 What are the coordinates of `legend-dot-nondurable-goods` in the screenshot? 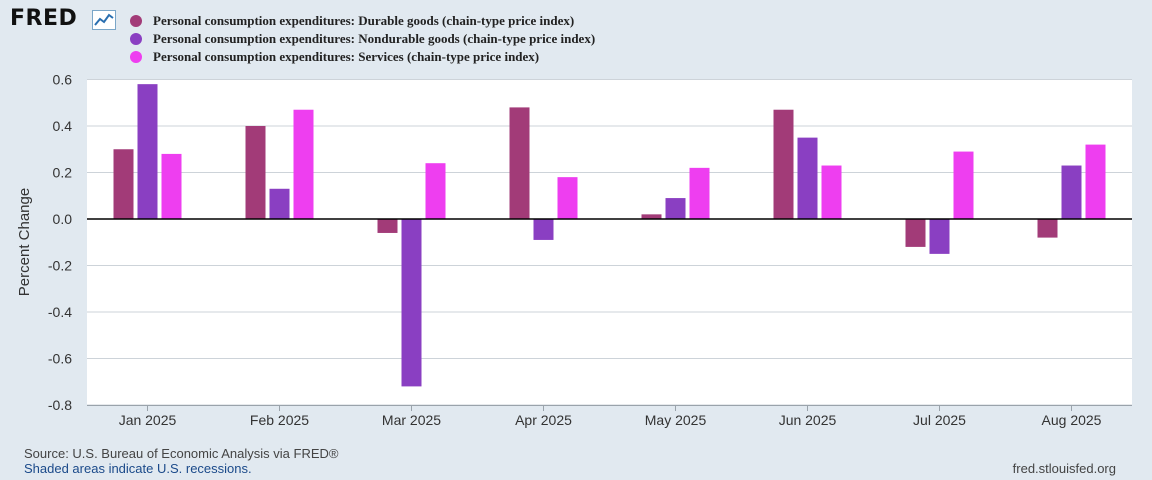 It's located at (136, 39).